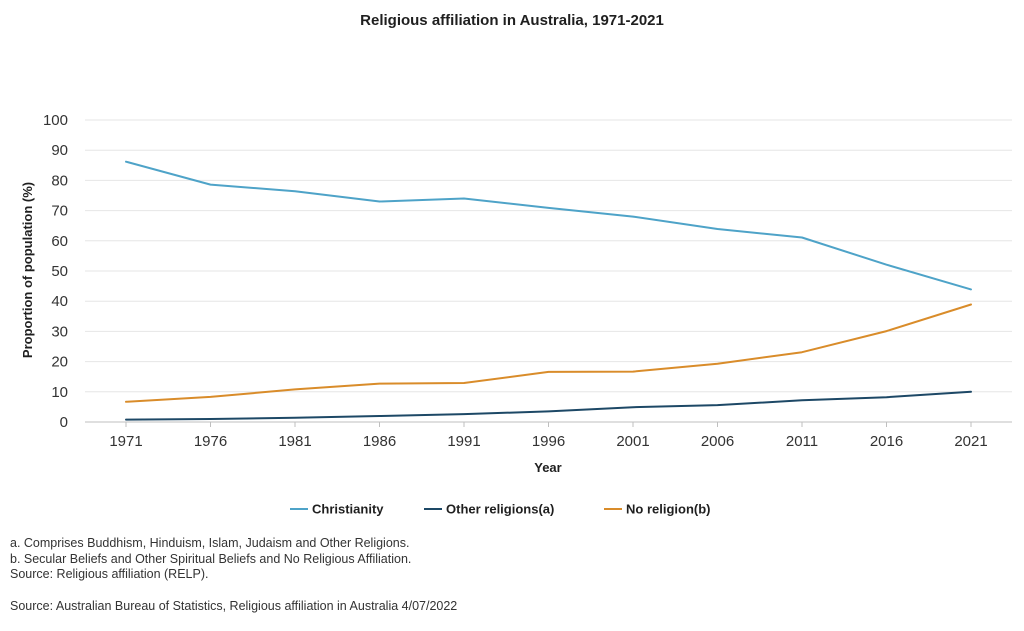  I want to click on y-tick-label-0: 0, so click(64, 422).